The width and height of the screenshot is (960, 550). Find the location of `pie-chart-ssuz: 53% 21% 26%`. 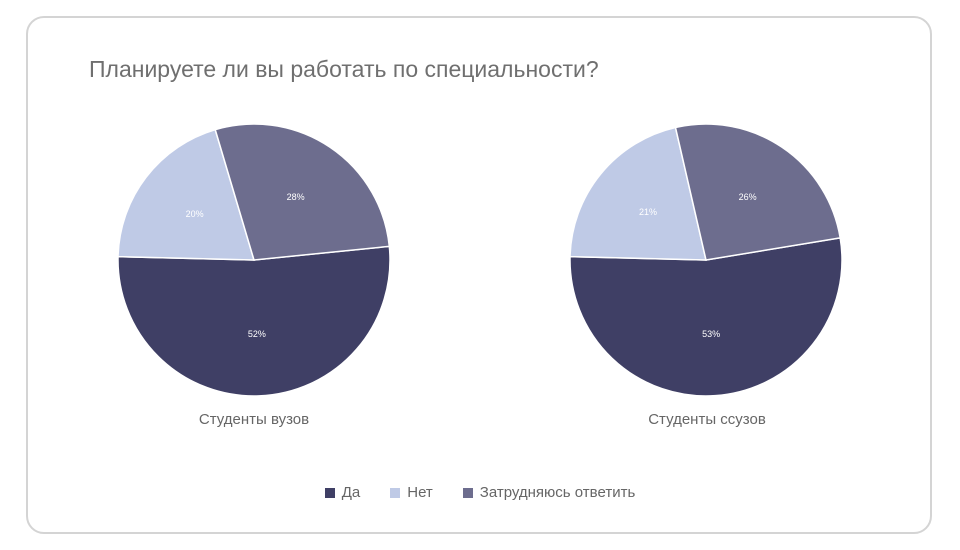

pie-chart-ssuz: 53% 21% 26% is located at coordinates (706, 260).